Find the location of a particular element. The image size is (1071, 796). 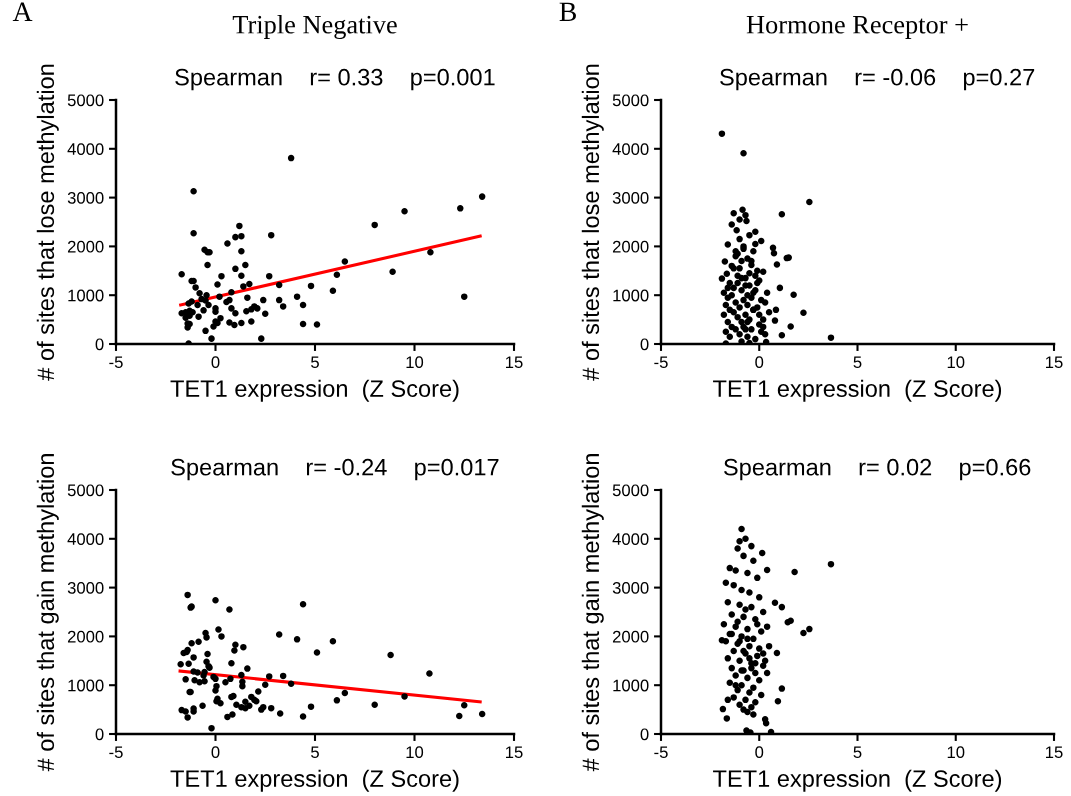

chart-title: Triple Negative is located at coordinates (314, 27).